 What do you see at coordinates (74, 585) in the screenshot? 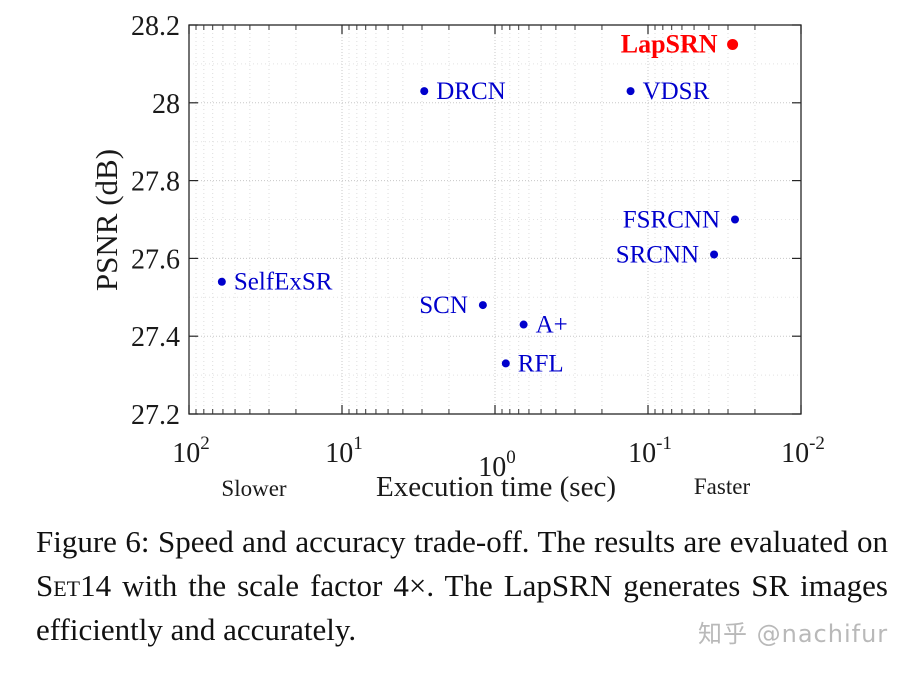
I see `caption-dataset-name: Set14` at bounding box center [74, 585].